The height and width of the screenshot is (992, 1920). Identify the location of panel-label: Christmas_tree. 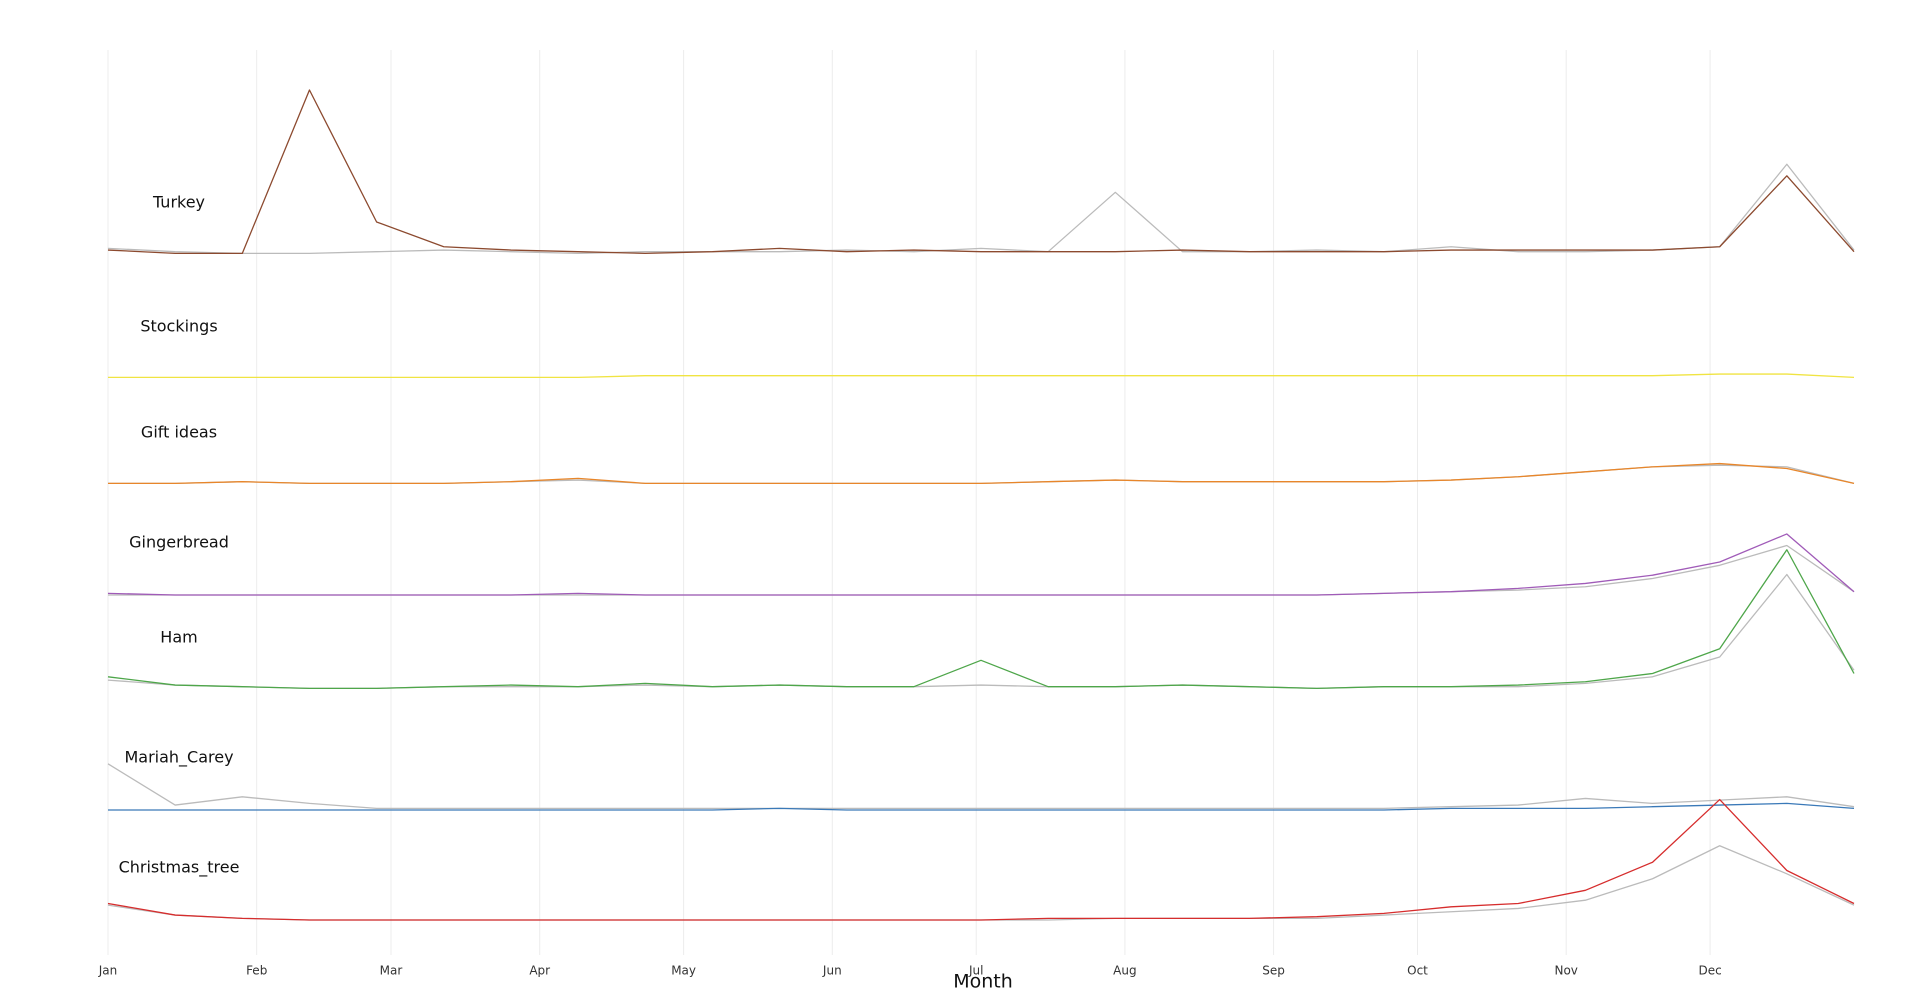
(179, 868).